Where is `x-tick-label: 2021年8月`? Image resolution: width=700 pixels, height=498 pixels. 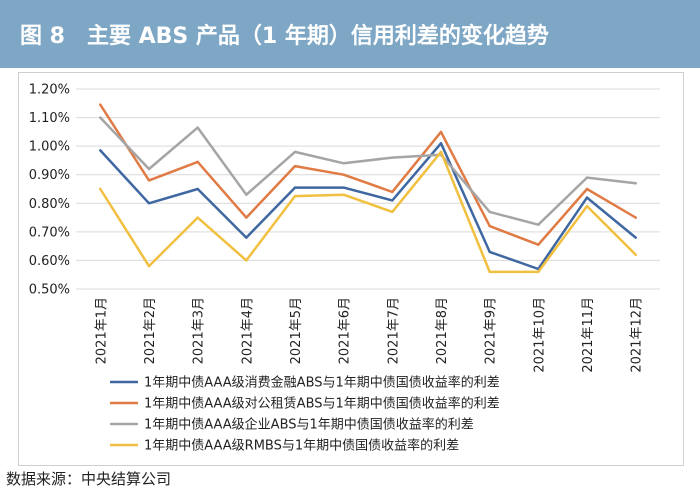
x-tick-label: 2021年8月 is located at coordinates (442, 330).